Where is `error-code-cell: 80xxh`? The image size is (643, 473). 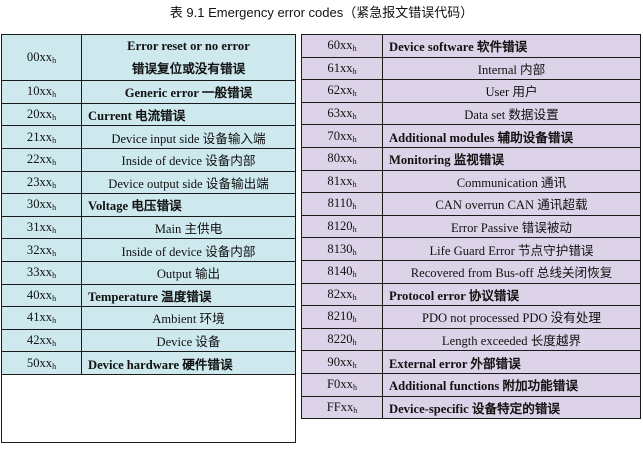 error-code-cell: 80xxh is located at coordinates (342, 158).